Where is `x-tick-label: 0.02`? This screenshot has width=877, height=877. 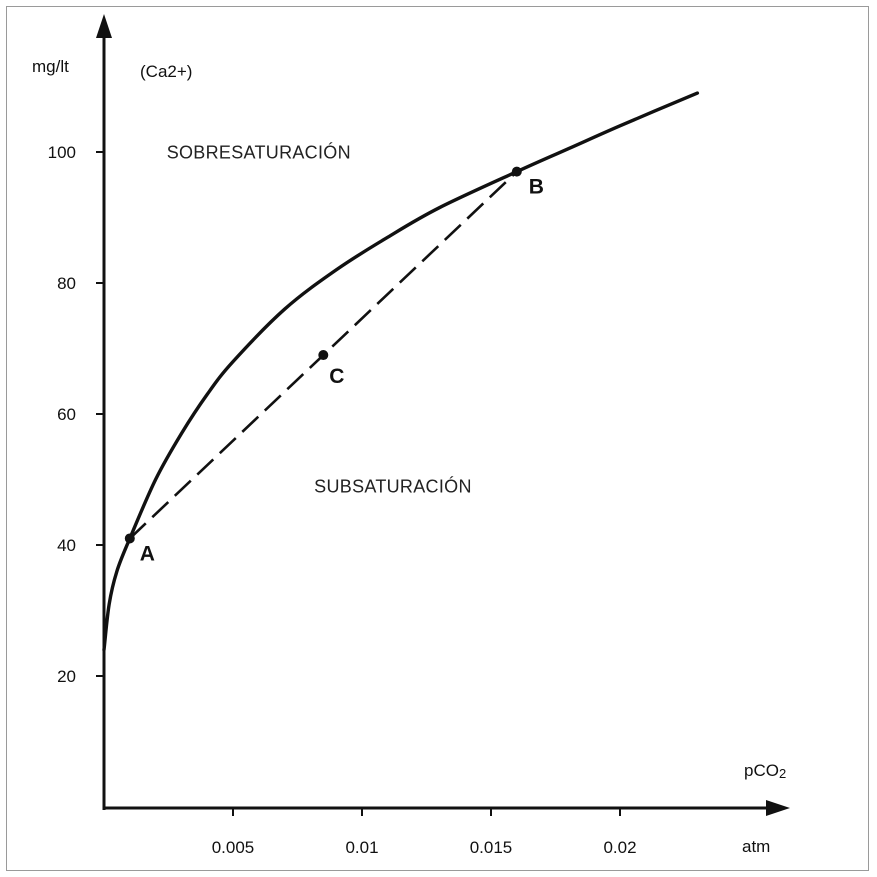
x-tick-label: 0.02 is located at coordinates (619, 847).